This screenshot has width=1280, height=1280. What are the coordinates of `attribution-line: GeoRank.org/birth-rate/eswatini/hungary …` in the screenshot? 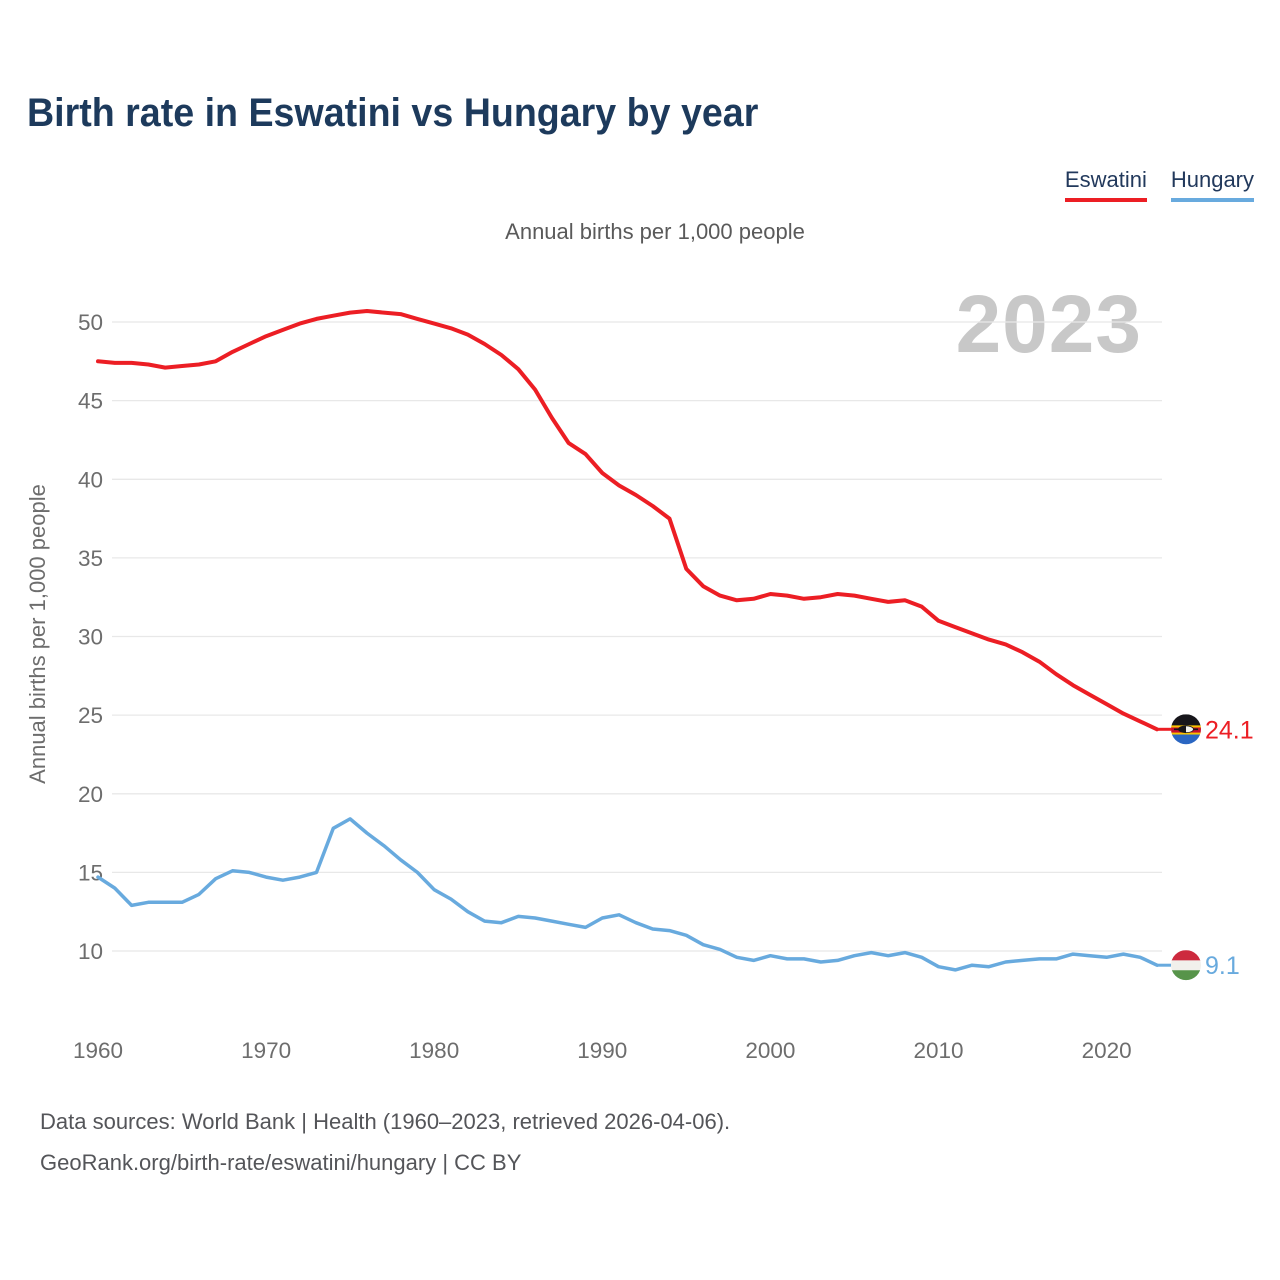 It's located at (281, 1162).